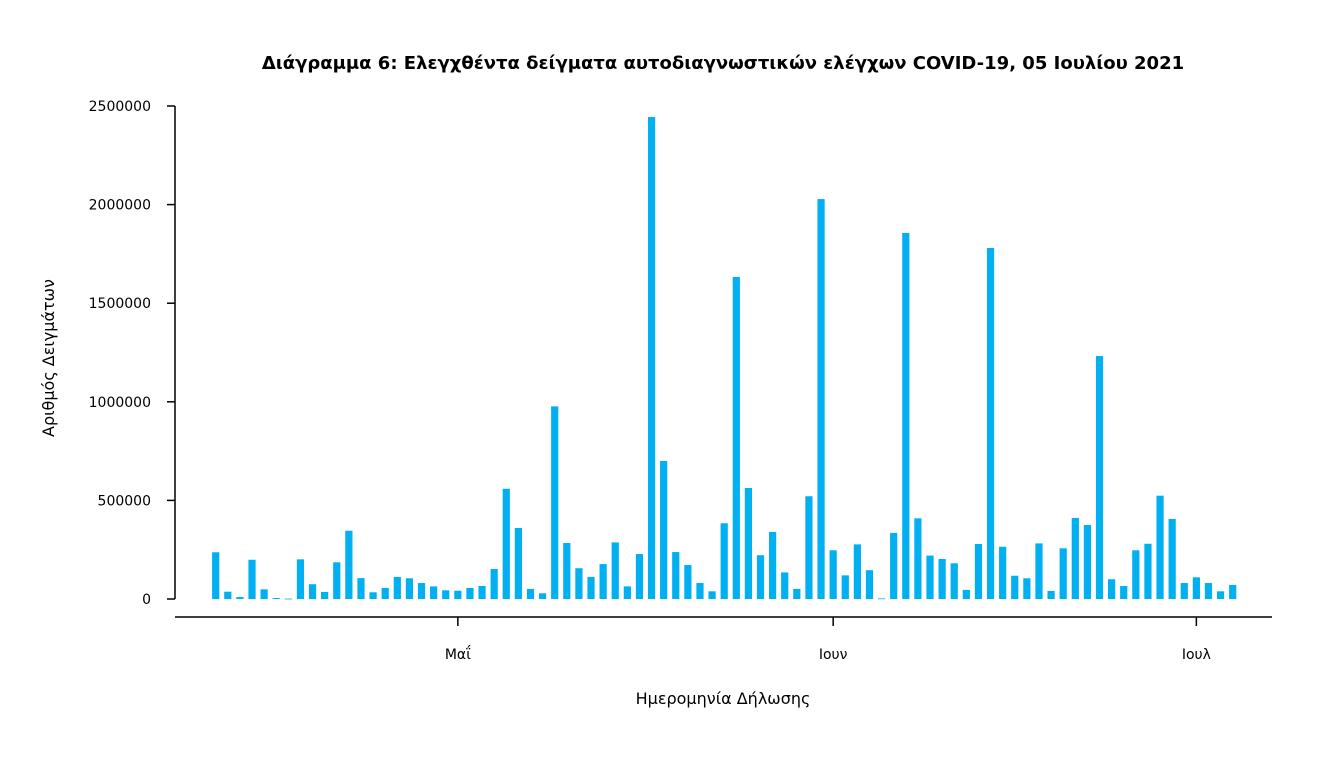 This screenshot has height=768, width=1324. What do you see at coordinates (124, 501) in the screenshot?
I see `y-tick-label: 500000` at bounding box center [124, 501].